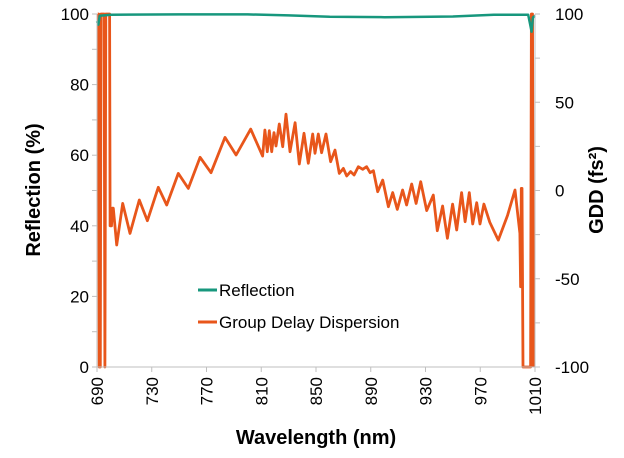 The height and width of the screenshot is (458, 624). I want to click on x-tick-label: 1010, so click(535, 396).